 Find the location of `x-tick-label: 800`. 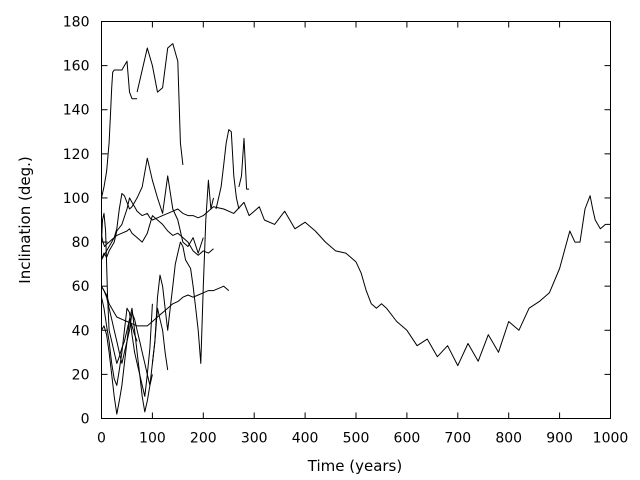

x-tick-label: 800 is located at coordinates (508, 439).